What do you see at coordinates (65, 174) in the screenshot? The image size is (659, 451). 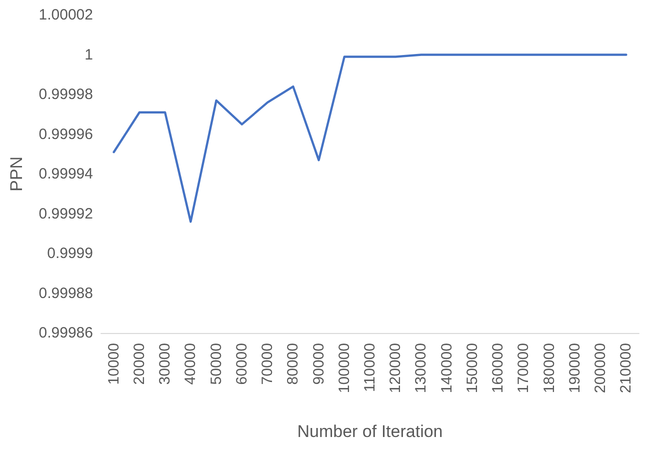 I see `y-tick-label: 0.99994` at bounding box center [65, 174].